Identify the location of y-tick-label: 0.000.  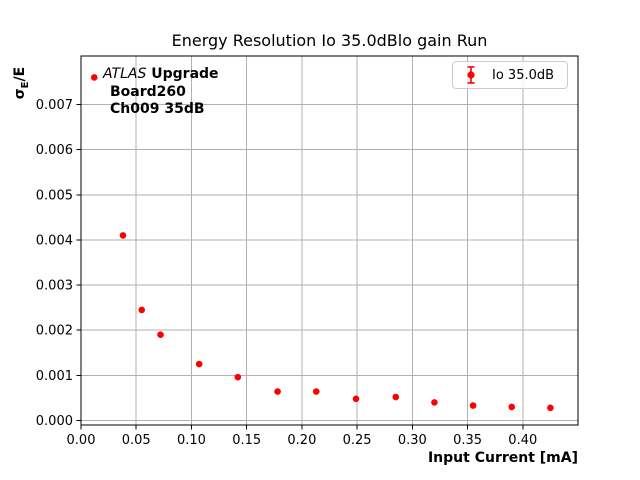
(54, 421).